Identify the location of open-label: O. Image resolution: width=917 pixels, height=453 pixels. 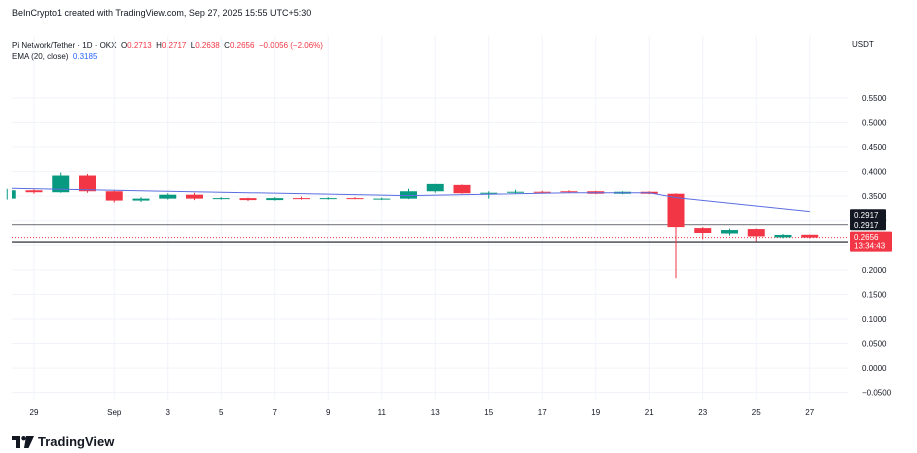
(124, 45).